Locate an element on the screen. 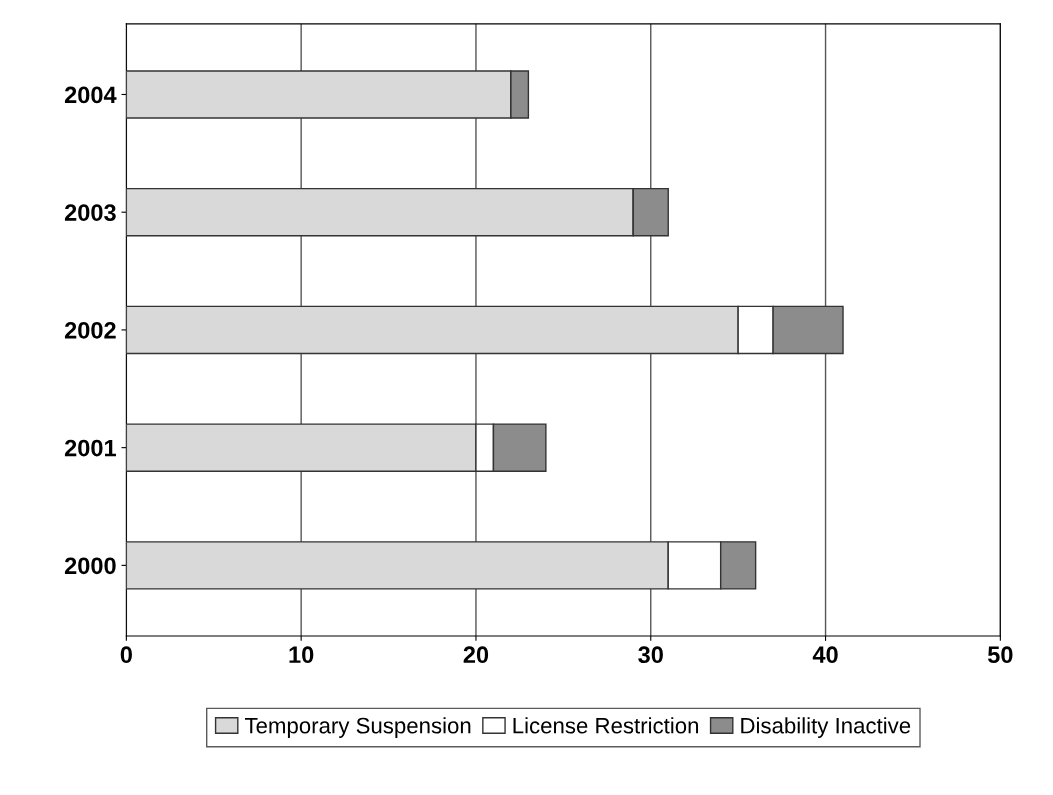 The width and height of the screenshot is (1053, 795). legend-label: License Restriction is located at coordinates (606, 725).